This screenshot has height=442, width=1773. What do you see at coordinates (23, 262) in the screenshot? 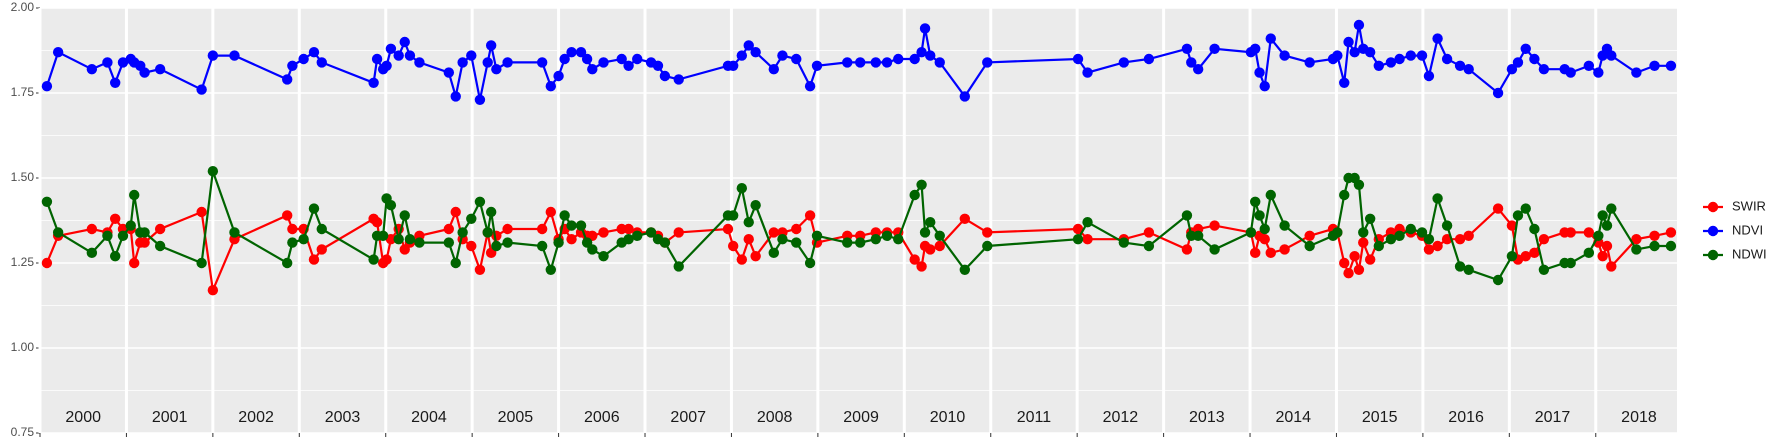
I see `y-tick-label: 1.25` at bounding box center [23, 262].